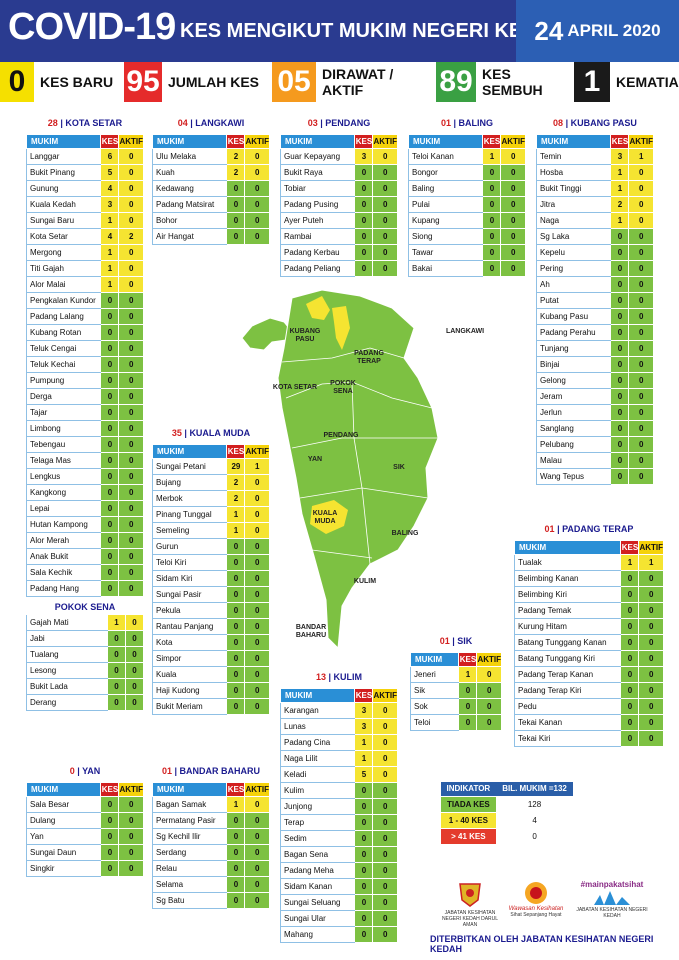  I want to click on table-row: Gurun 0 0, so click(210, 546).